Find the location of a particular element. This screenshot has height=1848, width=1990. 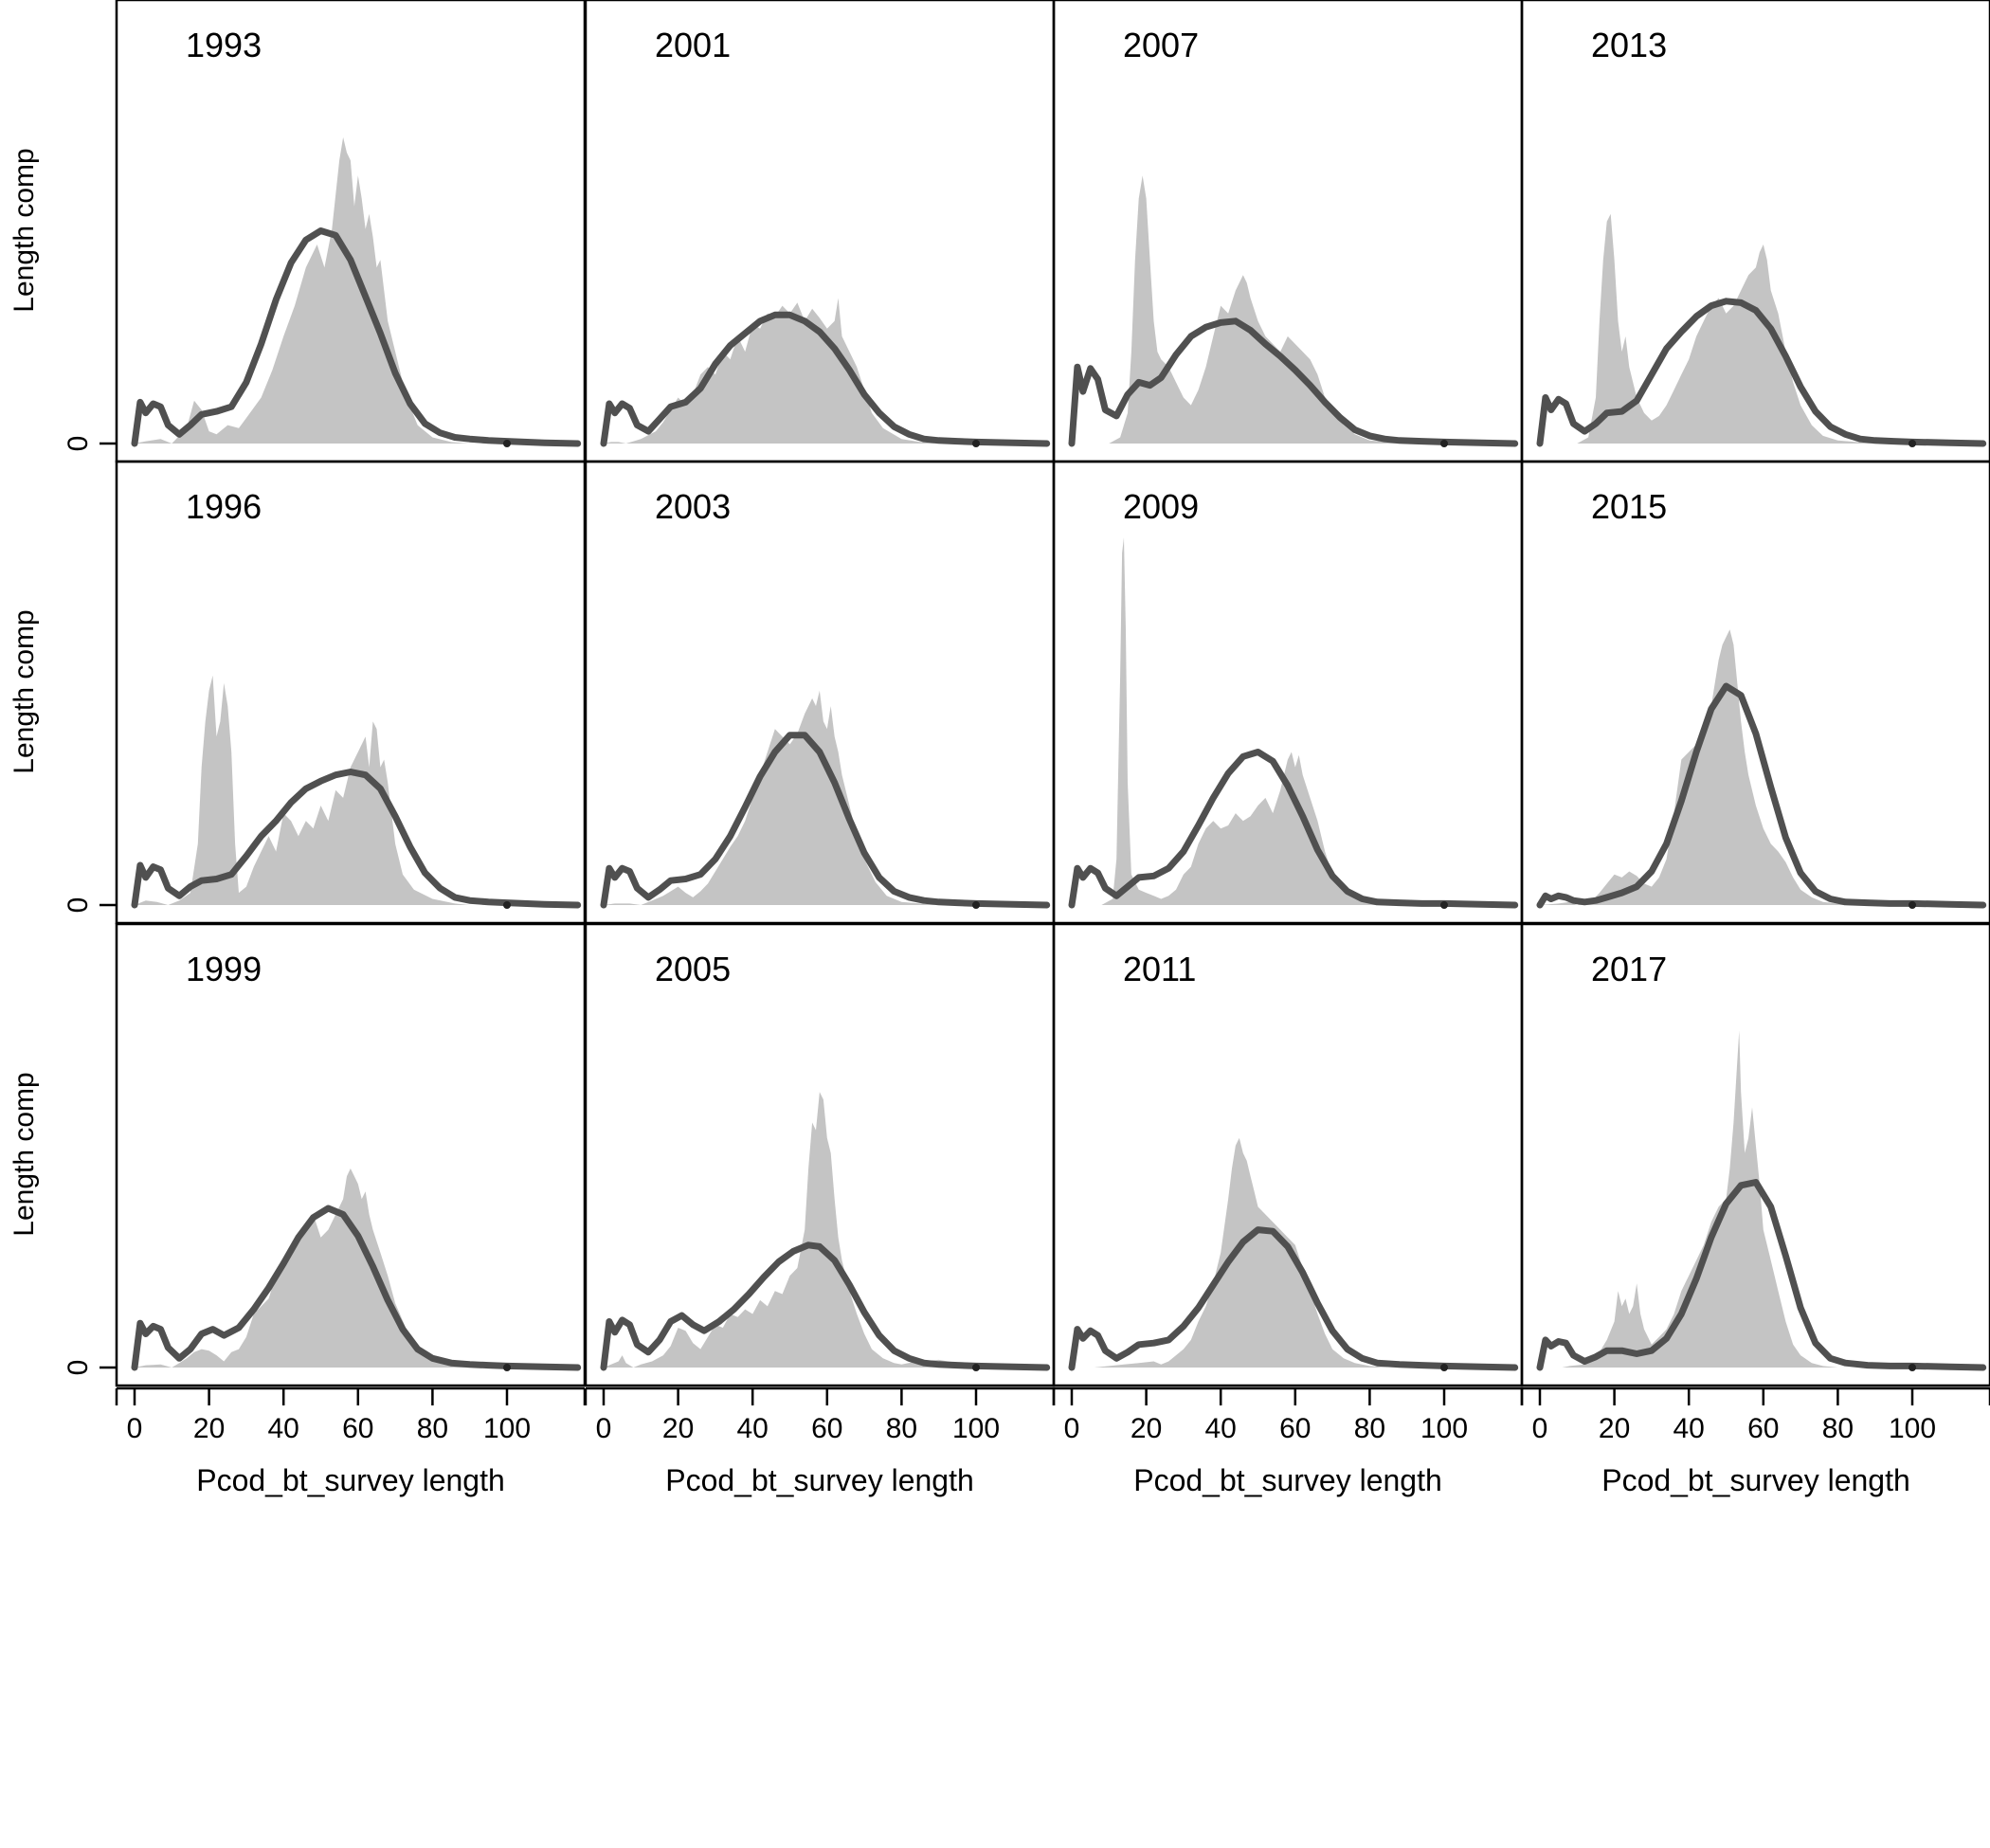

baseline-marker-2015 is located at coordinates (1912, 905).